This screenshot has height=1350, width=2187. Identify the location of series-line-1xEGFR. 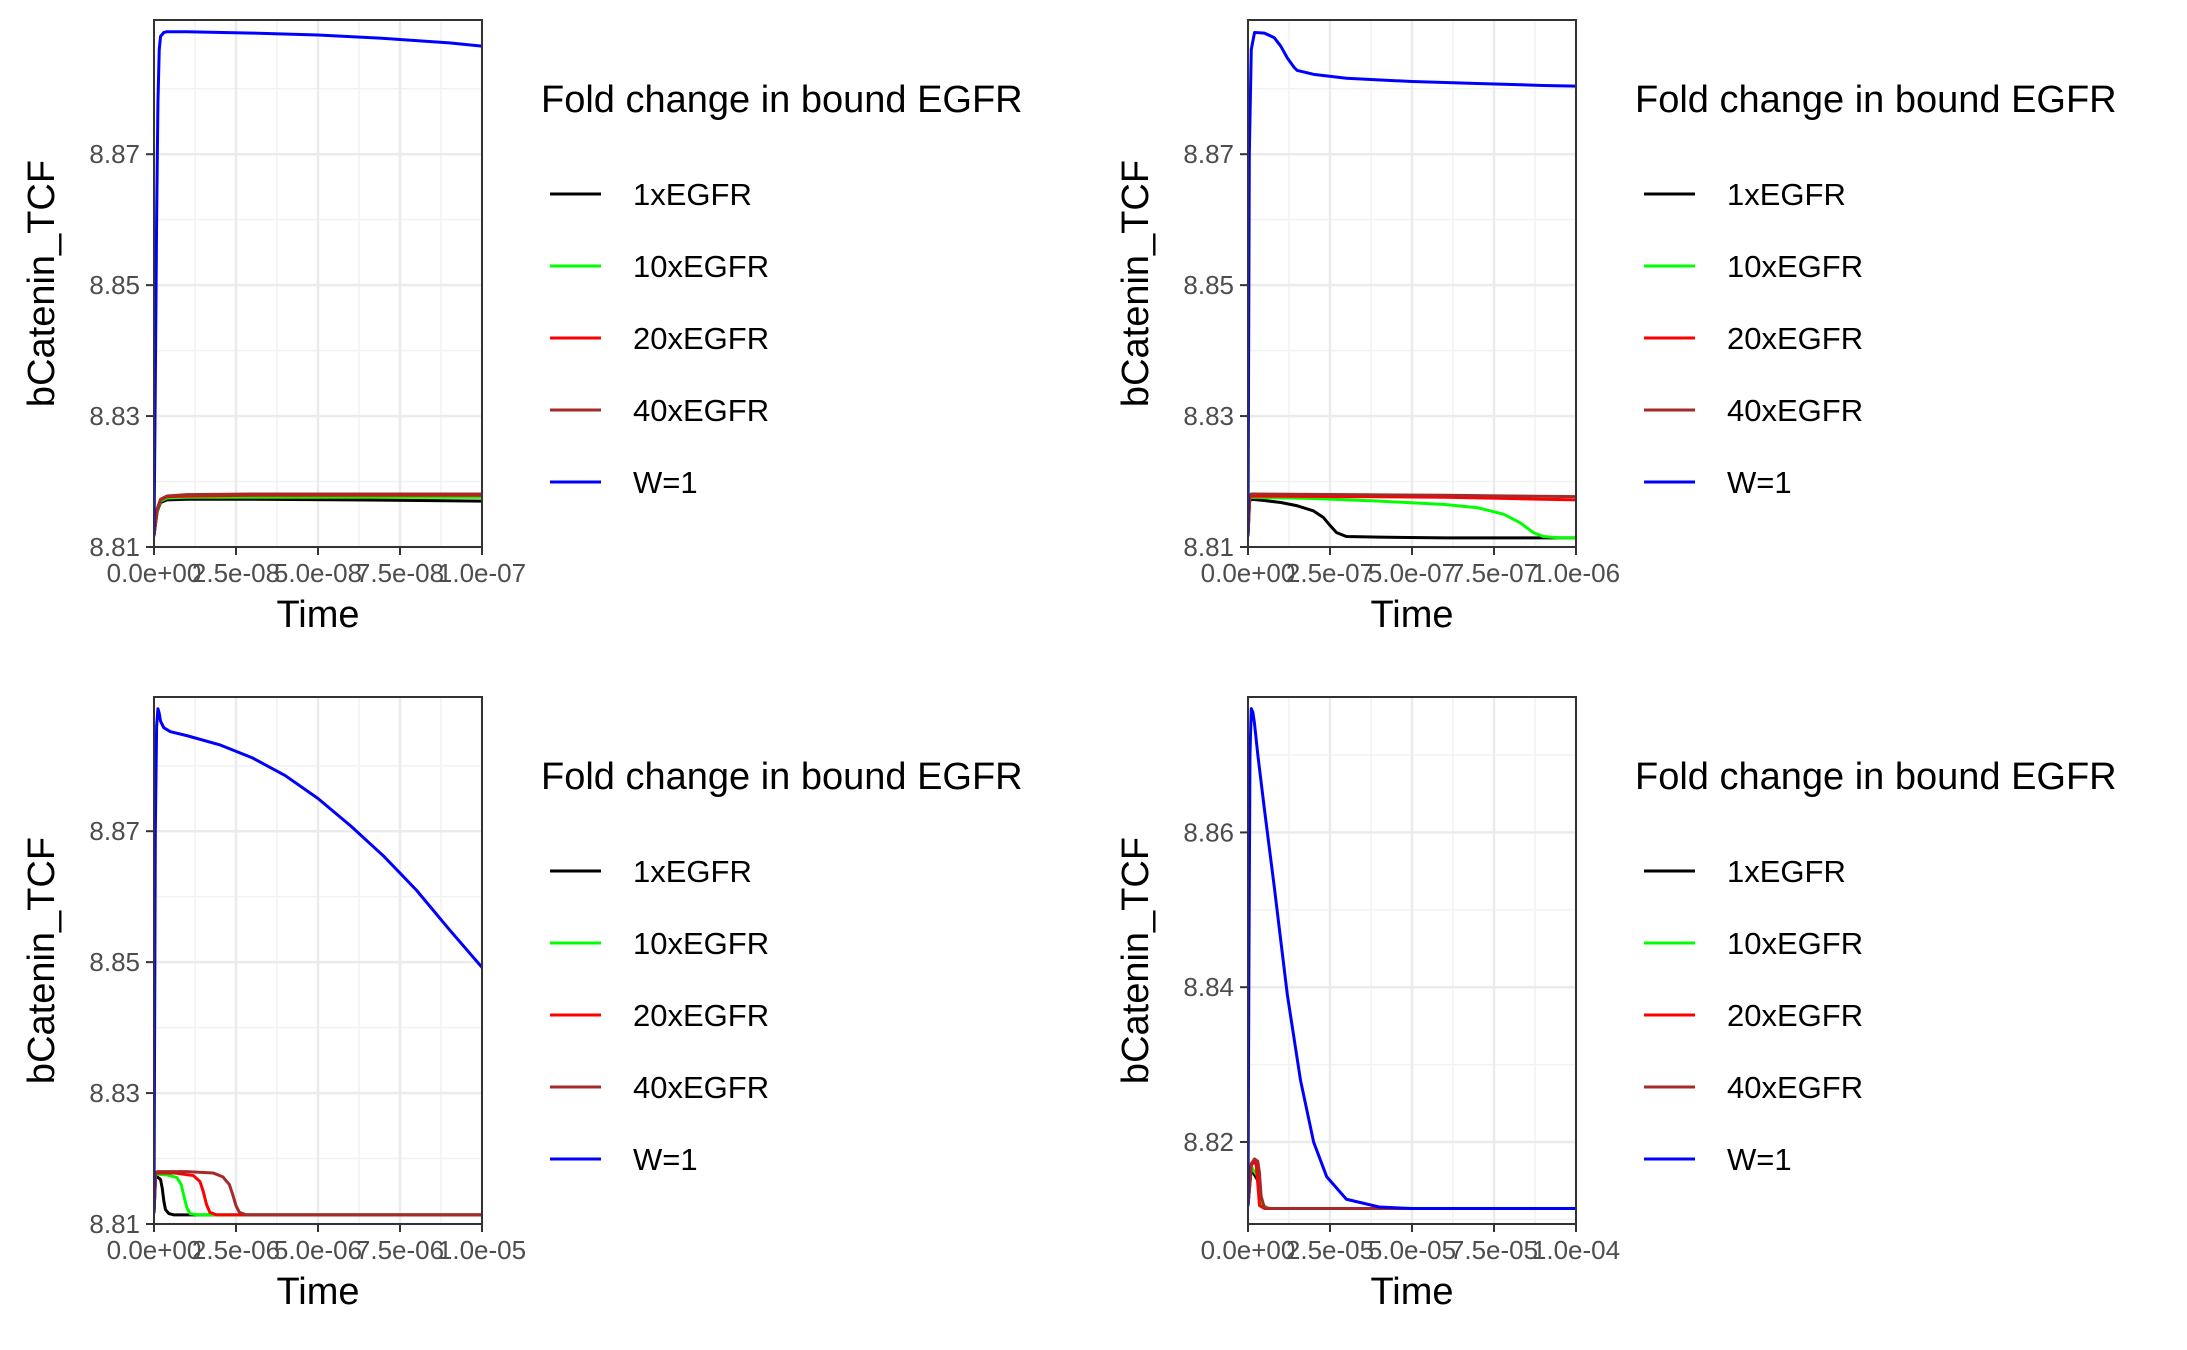
(1412, 518).